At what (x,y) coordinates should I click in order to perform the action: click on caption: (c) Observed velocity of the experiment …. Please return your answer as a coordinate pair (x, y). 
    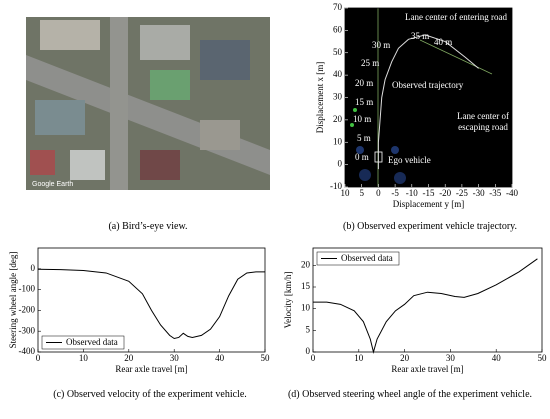
    Looking at the image, I should click on (150, 394).